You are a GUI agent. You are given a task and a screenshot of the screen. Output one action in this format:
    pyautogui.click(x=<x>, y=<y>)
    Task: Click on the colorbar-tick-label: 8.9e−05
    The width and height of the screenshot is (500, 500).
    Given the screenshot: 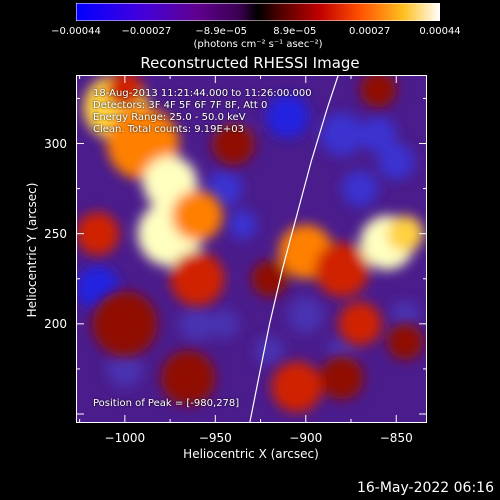 What is the action you would take?
    pyautogui.click(x=295, y=31)
    